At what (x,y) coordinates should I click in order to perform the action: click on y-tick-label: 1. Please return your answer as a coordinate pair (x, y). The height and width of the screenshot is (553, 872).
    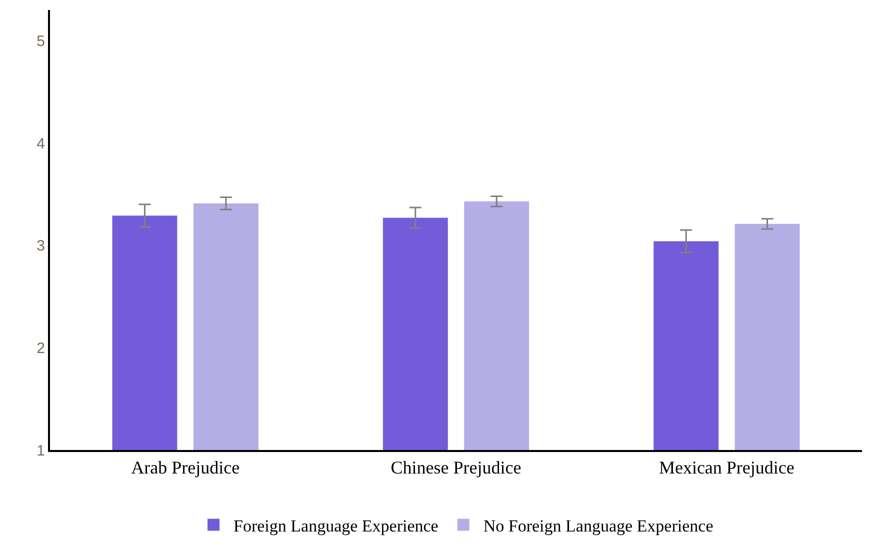
    Looking at the image, I should click on (40, 451).